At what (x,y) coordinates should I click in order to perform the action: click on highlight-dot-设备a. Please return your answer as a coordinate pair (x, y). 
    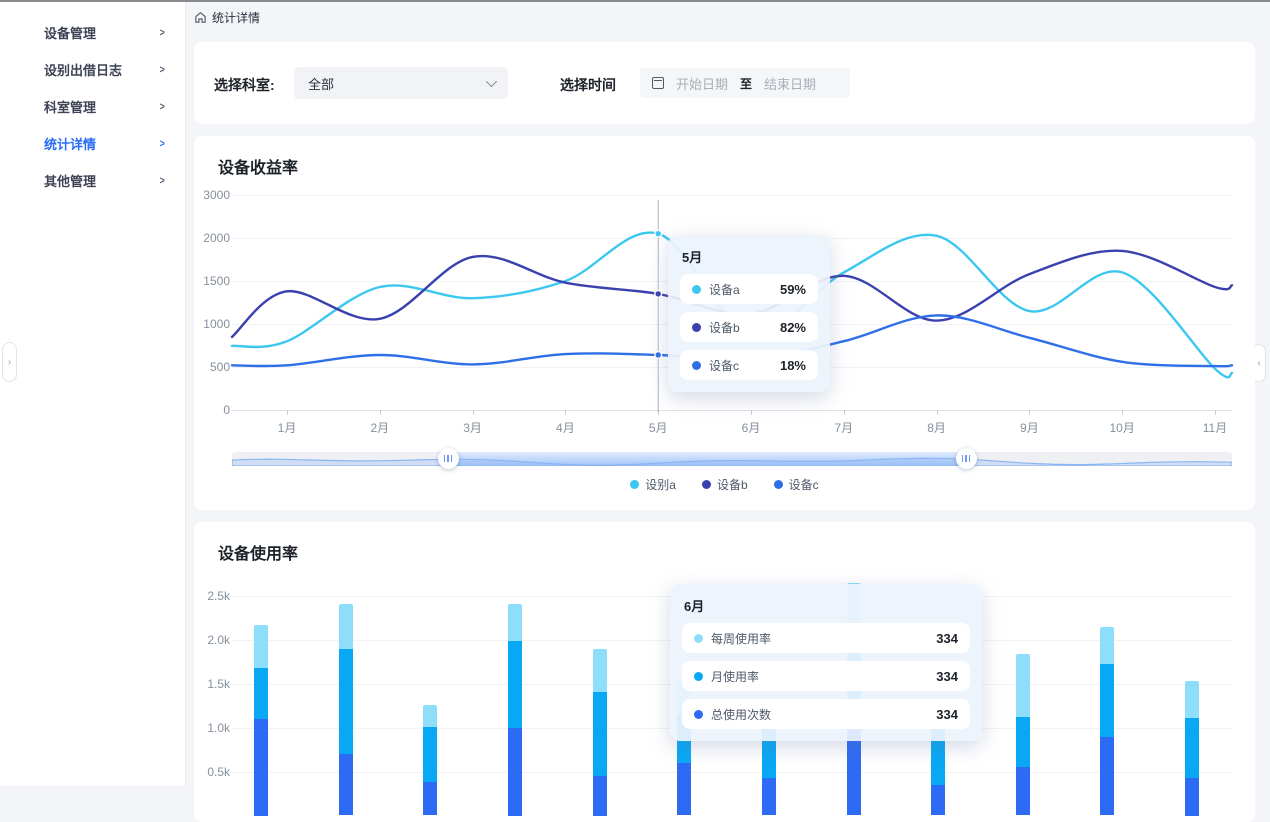
    Looking at the image, I should click on (658, 233).